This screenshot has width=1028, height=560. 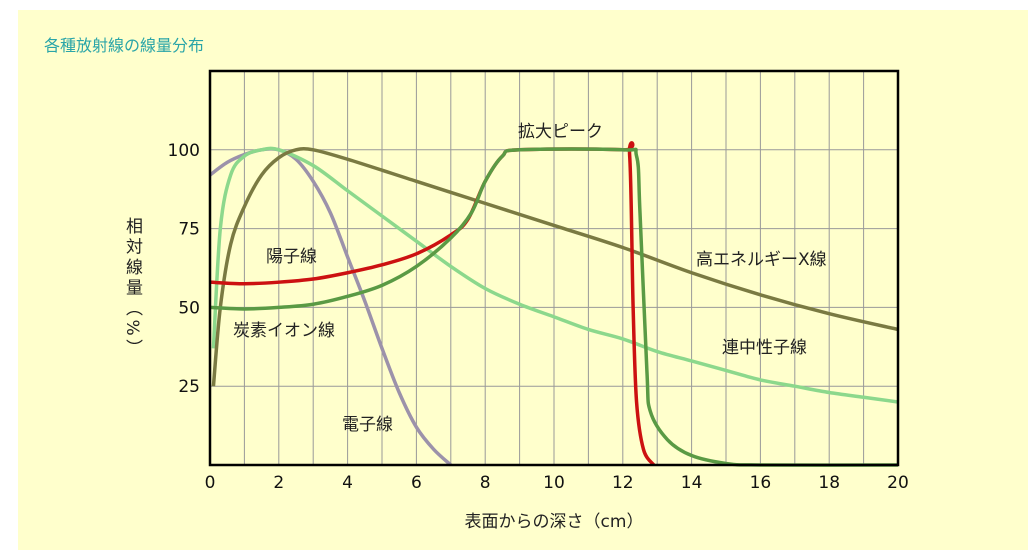 I want to click on x-tick-label: 20, so click(x=898, y=483).